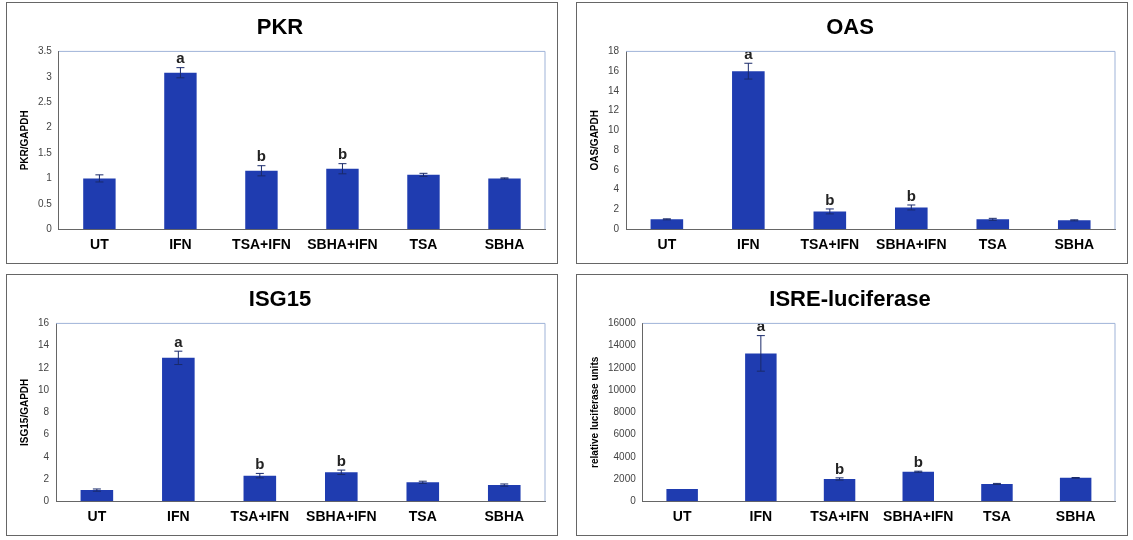  I want to click on y-tick-label: 18, so click(614, 51).